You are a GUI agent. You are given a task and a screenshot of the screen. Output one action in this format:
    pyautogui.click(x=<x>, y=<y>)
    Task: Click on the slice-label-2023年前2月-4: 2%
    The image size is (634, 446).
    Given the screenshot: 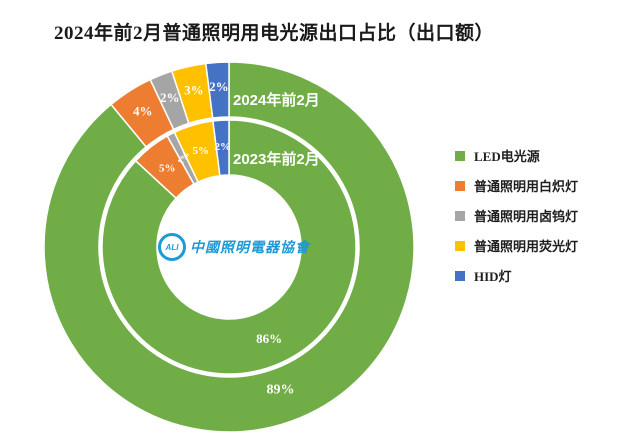 What is the action you would take?
    pyautogui.click(x=222, y=147)
    